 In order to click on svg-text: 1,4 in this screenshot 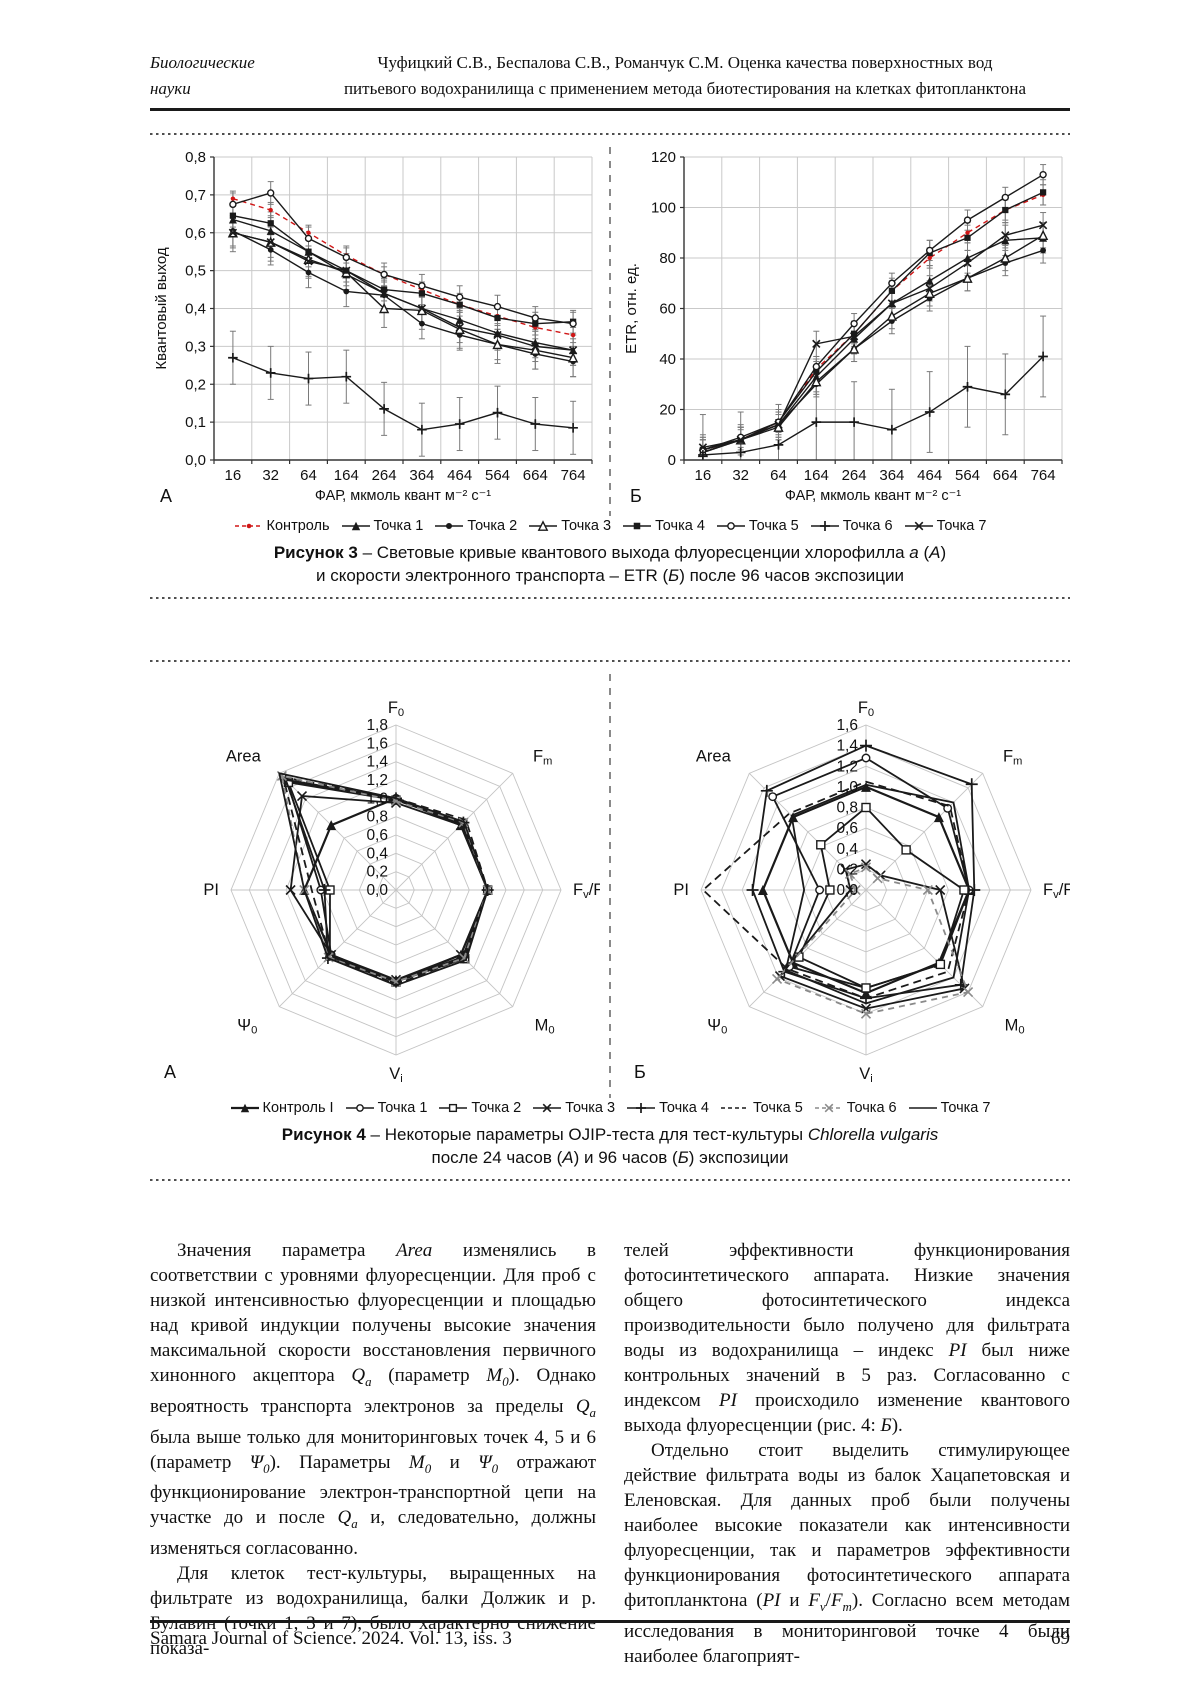, I will do `click(377, 762)`.